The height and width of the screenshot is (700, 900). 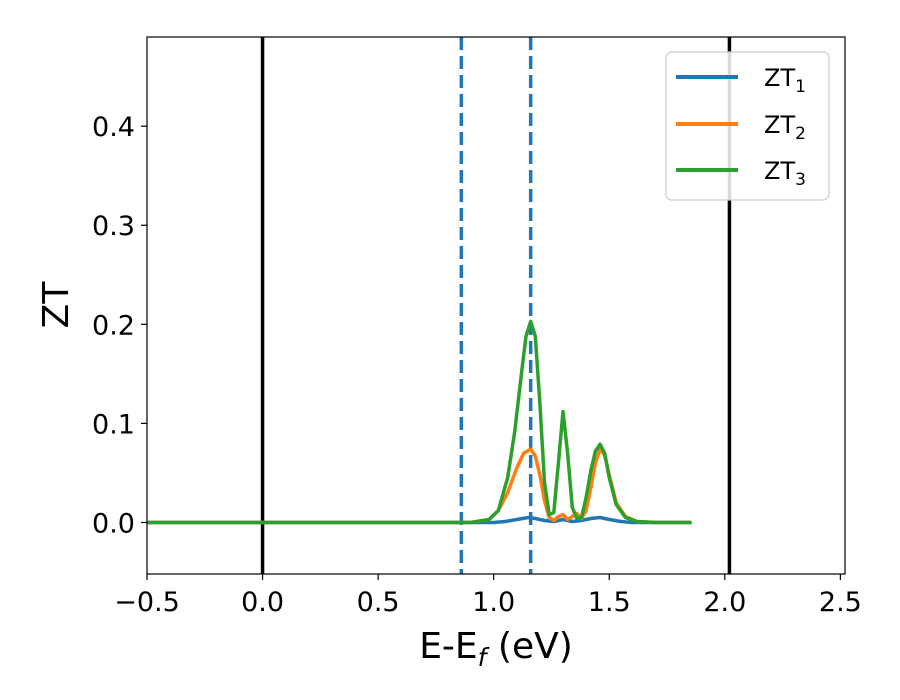 I want to click on y-axis-label: ZT, so click(x=56, y=305).